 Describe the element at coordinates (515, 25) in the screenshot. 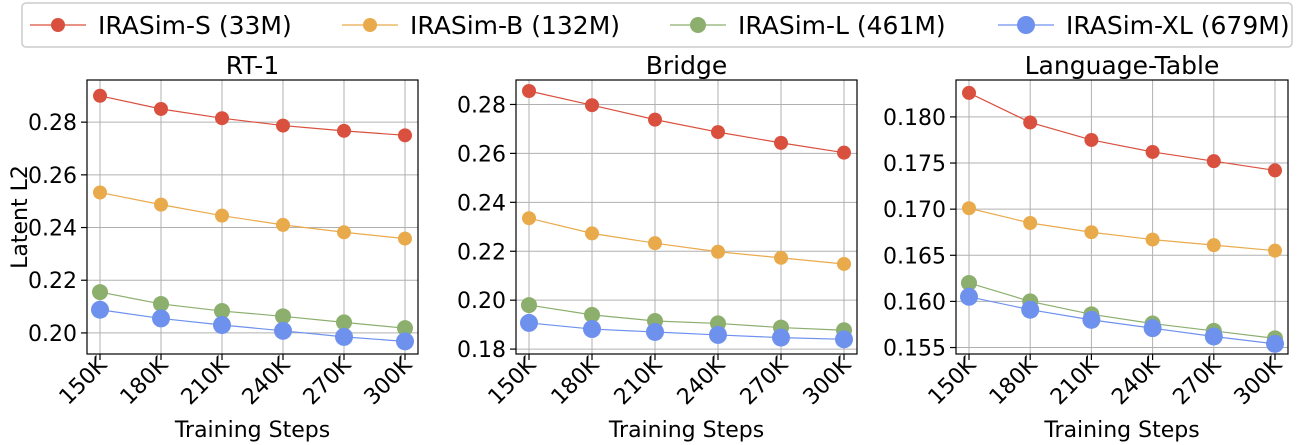

I see `legend-label: IRASim-B (132M)` at that location.